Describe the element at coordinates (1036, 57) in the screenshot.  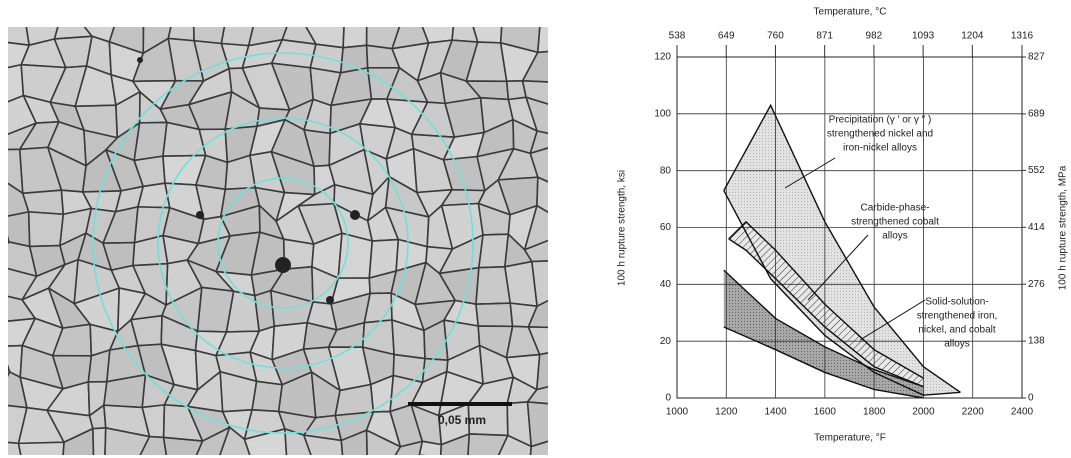
I see `y2-tick-label: 827` at that location.